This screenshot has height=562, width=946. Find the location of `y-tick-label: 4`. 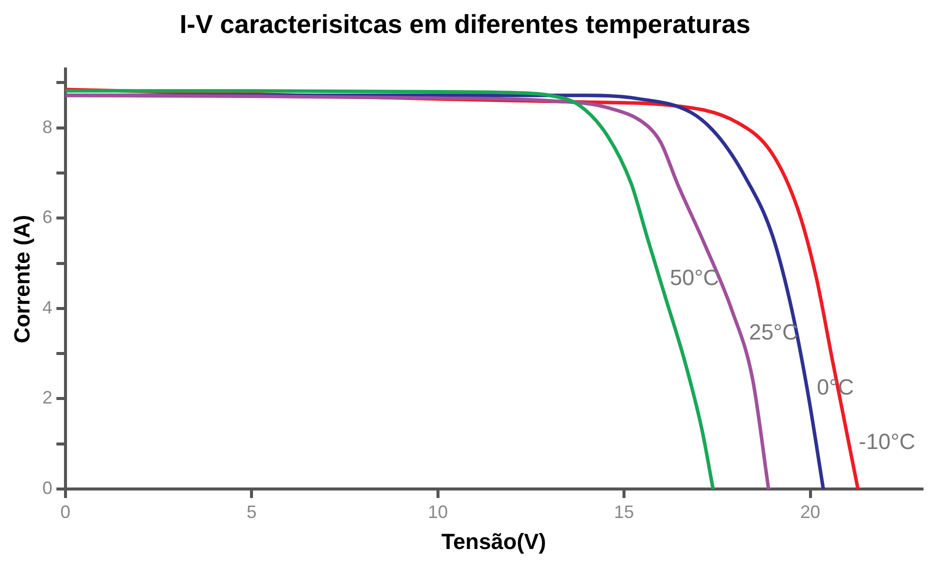

y-tick-label: 4 is located at coordinates (47, 307).